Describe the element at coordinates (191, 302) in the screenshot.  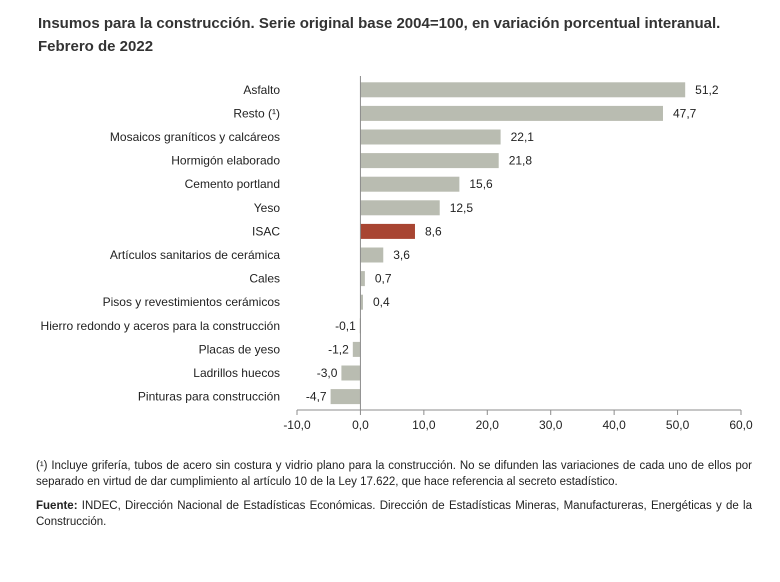
I see `category-label-pisos-y-revestimientos-ceramicos: Pisos y revestimientos cerámicos` at that location.